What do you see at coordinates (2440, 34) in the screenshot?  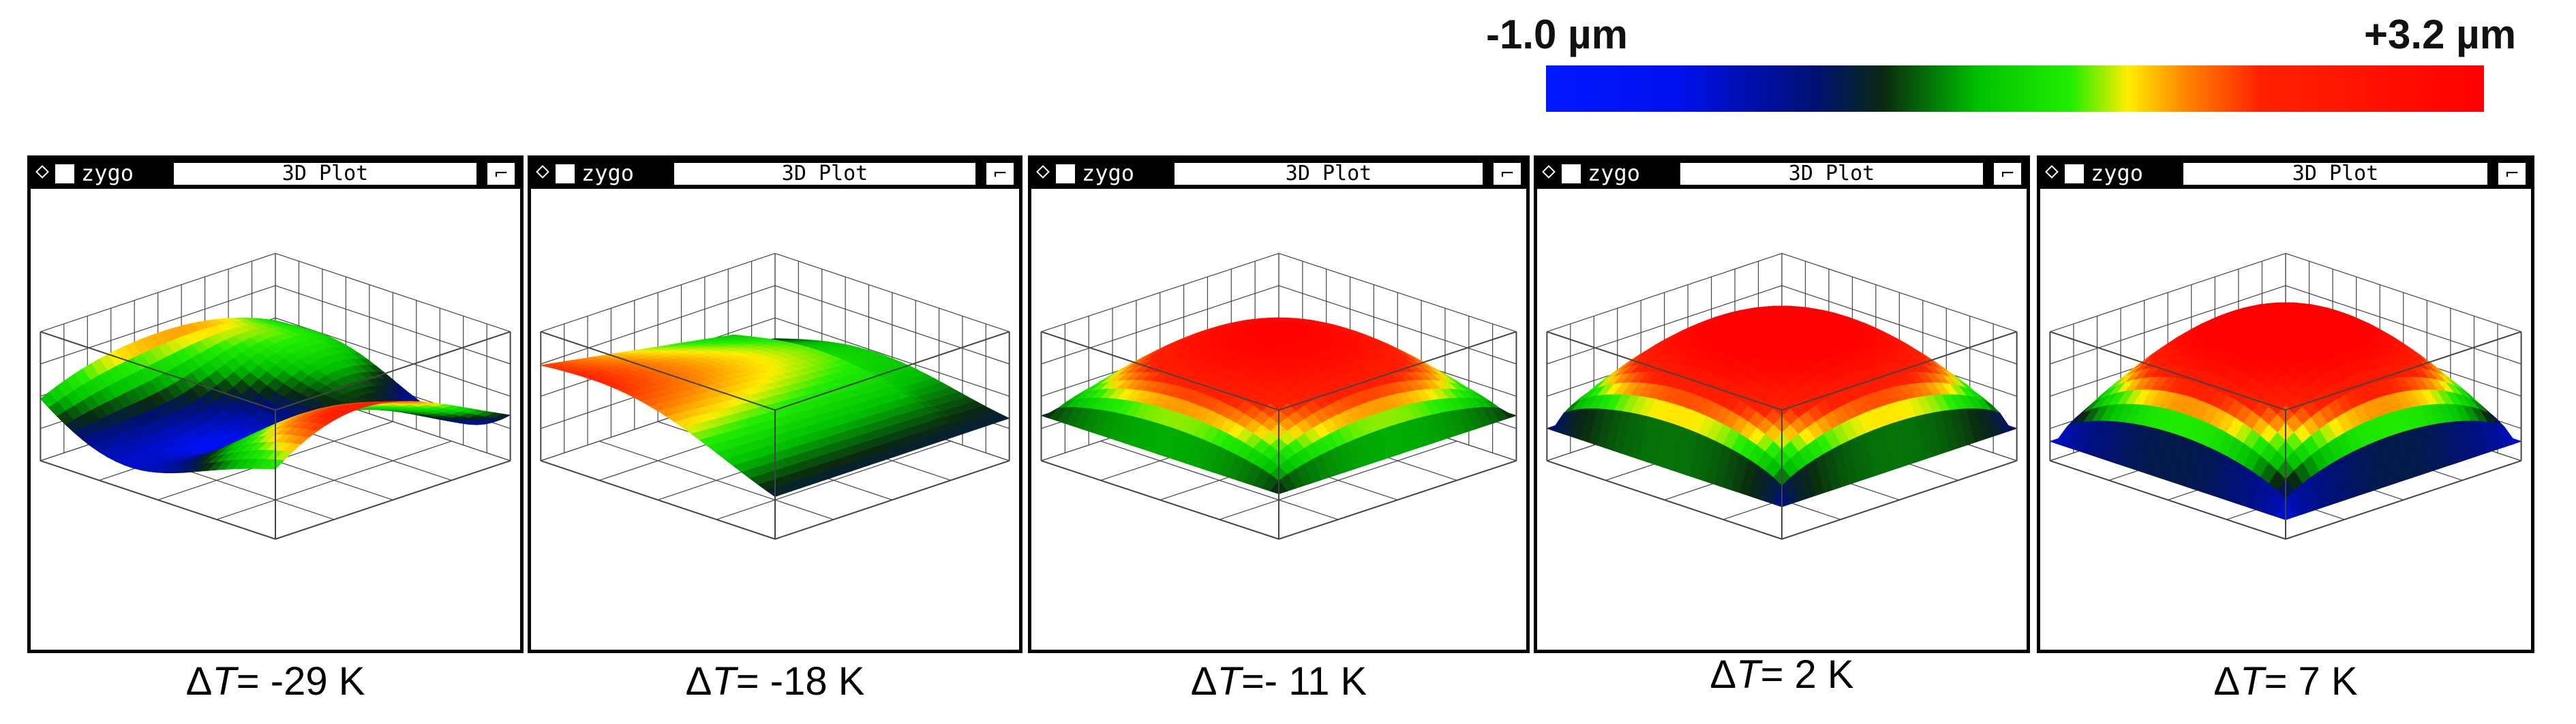 I see `colorbar-max-label: +3.2 µm` at bounding box center [2440, 34].